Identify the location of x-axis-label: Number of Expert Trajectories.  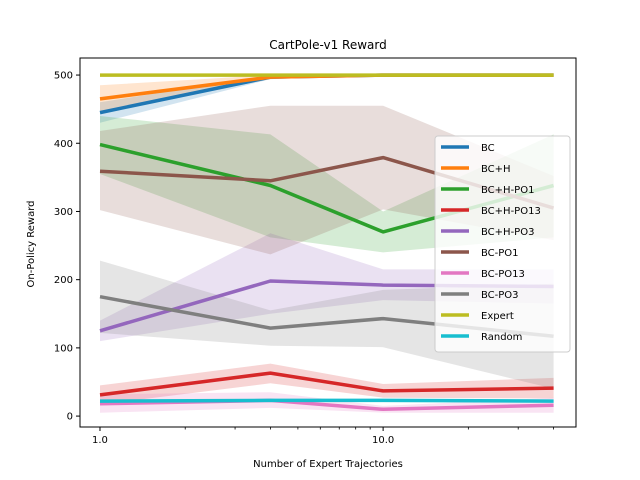
(328, 464).